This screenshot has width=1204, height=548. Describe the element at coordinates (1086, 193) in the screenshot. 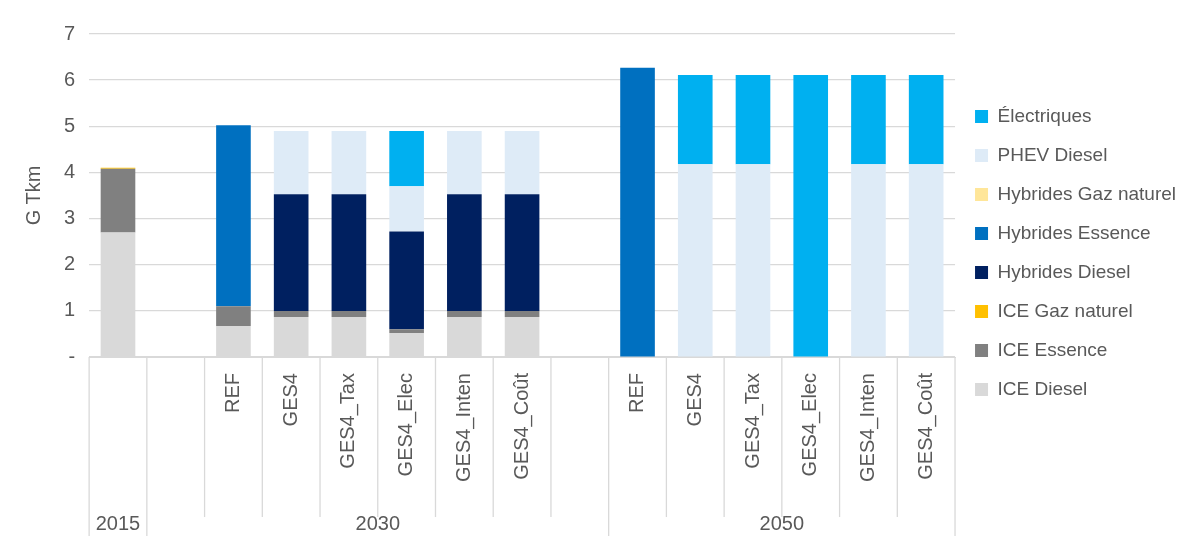

I see `legend-label: Hybrides Gaz naturel` at that location.